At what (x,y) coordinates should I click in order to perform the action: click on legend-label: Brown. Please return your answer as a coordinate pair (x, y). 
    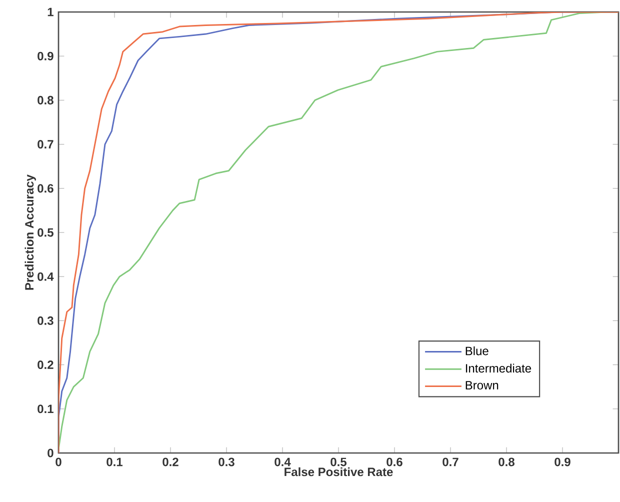
    Looking at the image, I should click on (482, 385).